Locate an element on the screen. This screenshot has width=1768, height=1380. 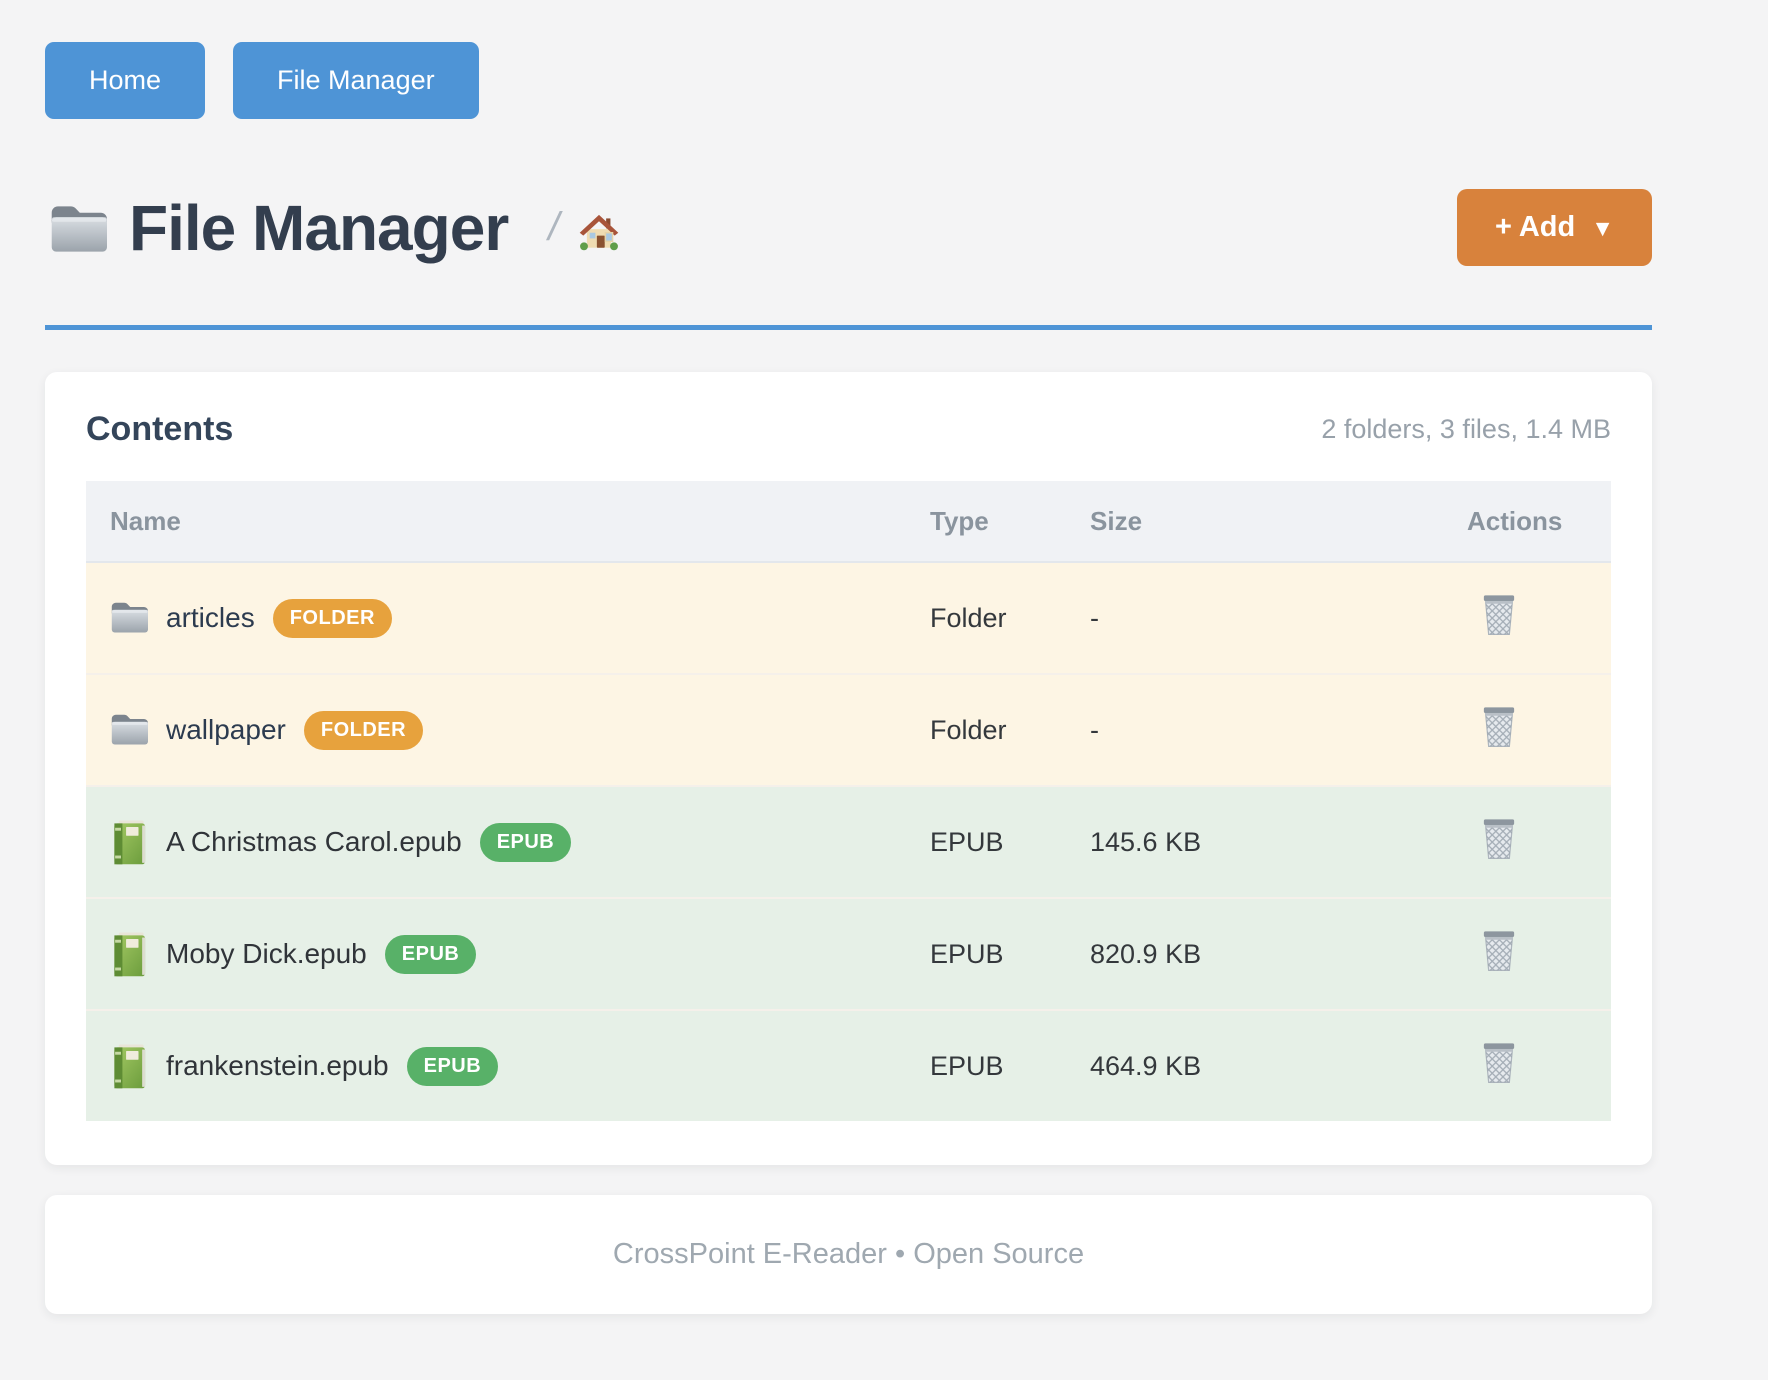
table-row: wallpaper FOLDER Folder - is located at coordinates (848, 730).